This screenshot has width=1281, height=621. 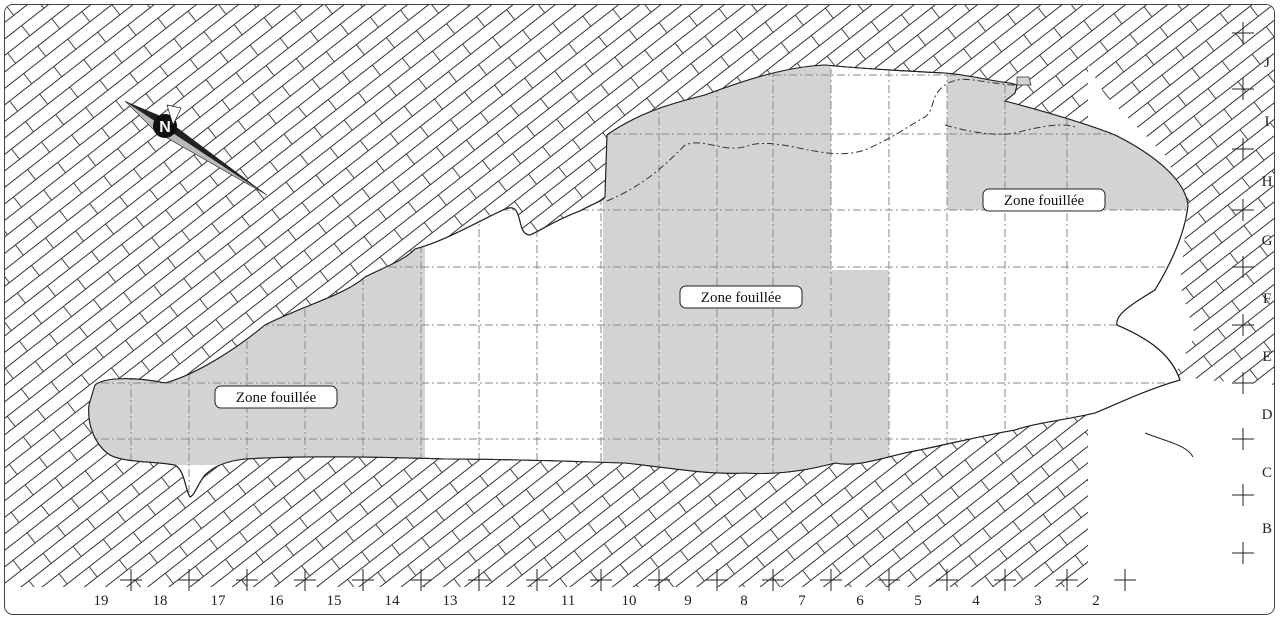 What do you see at coordinates (1267, 182) in the screenshot?
I see `row-label: H` at bounding box center [1267, 182].